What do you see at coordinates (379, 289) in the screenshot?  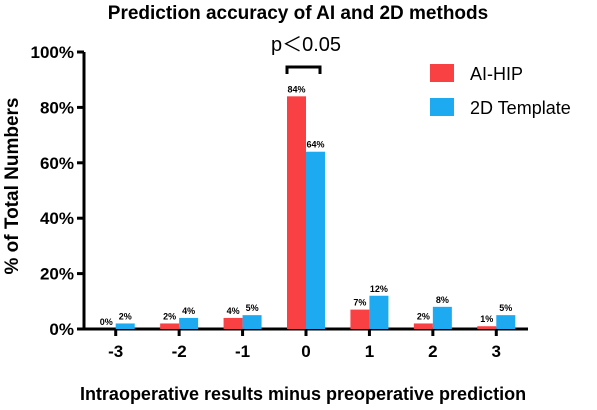 I see `data-label: 12%` at bounding box center [379, 289].